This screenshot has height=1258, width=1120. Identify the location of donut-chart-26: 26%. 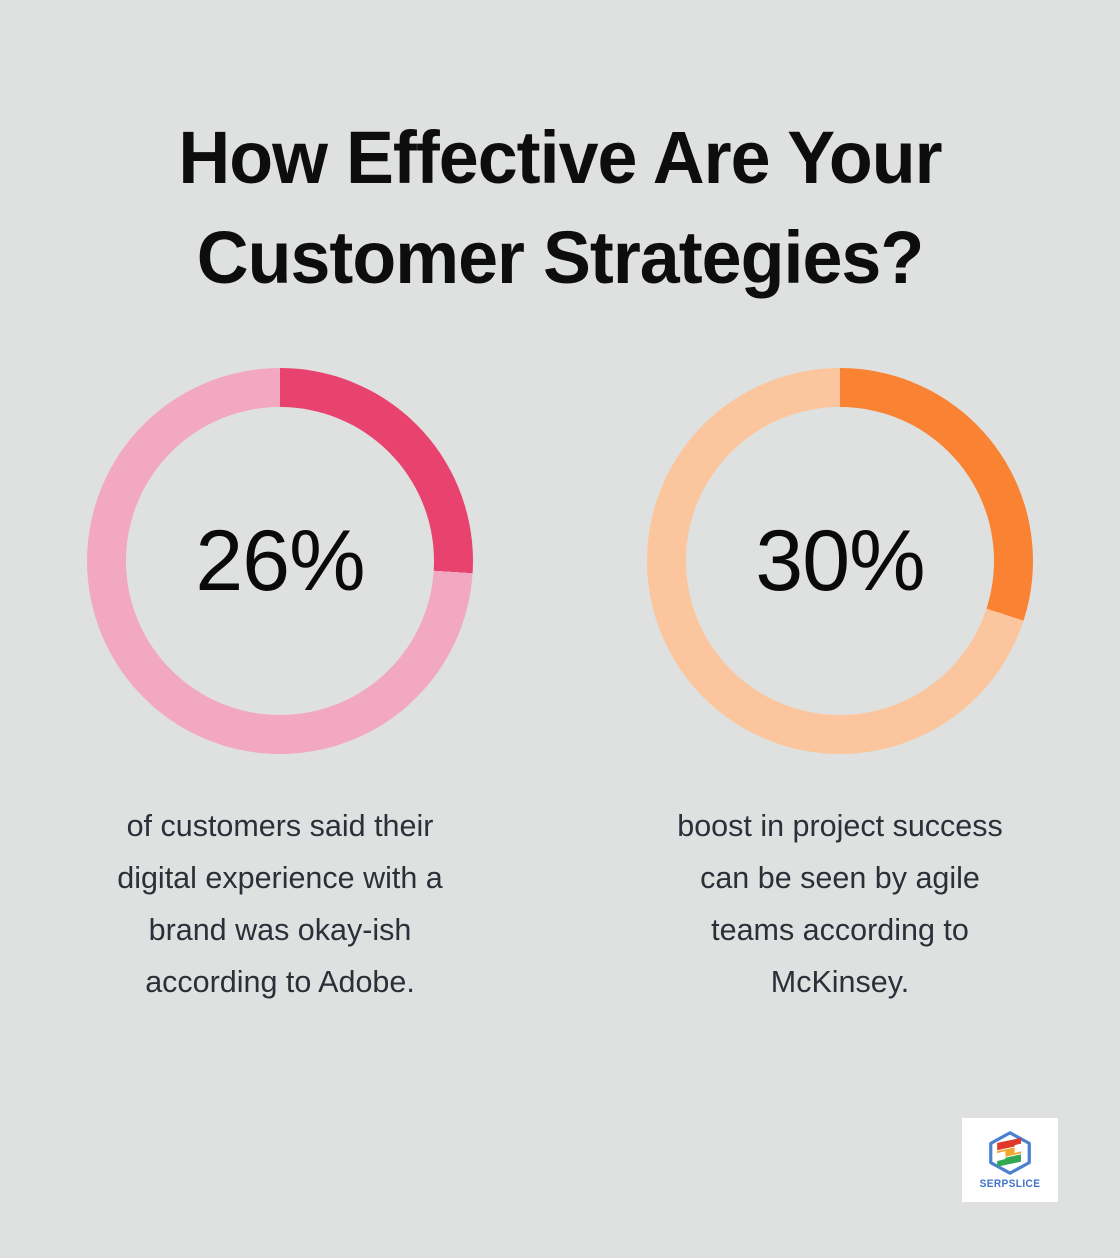
(280, 561).